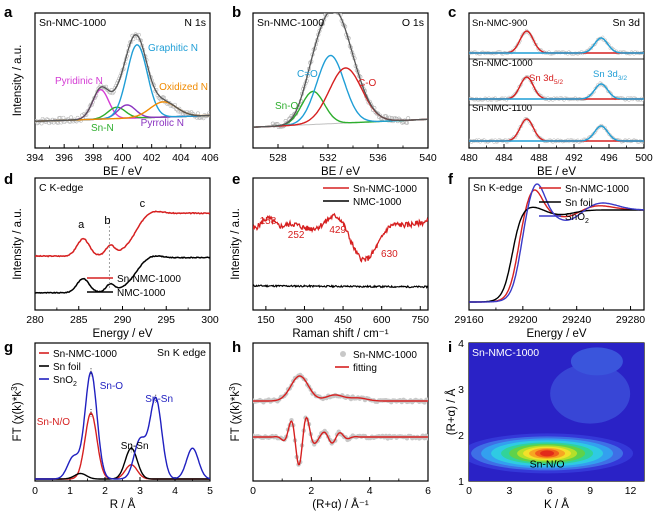  Describe the element at coordinates (65, 381) in the screenshot. I see `legend-label: SnO2` at that location.